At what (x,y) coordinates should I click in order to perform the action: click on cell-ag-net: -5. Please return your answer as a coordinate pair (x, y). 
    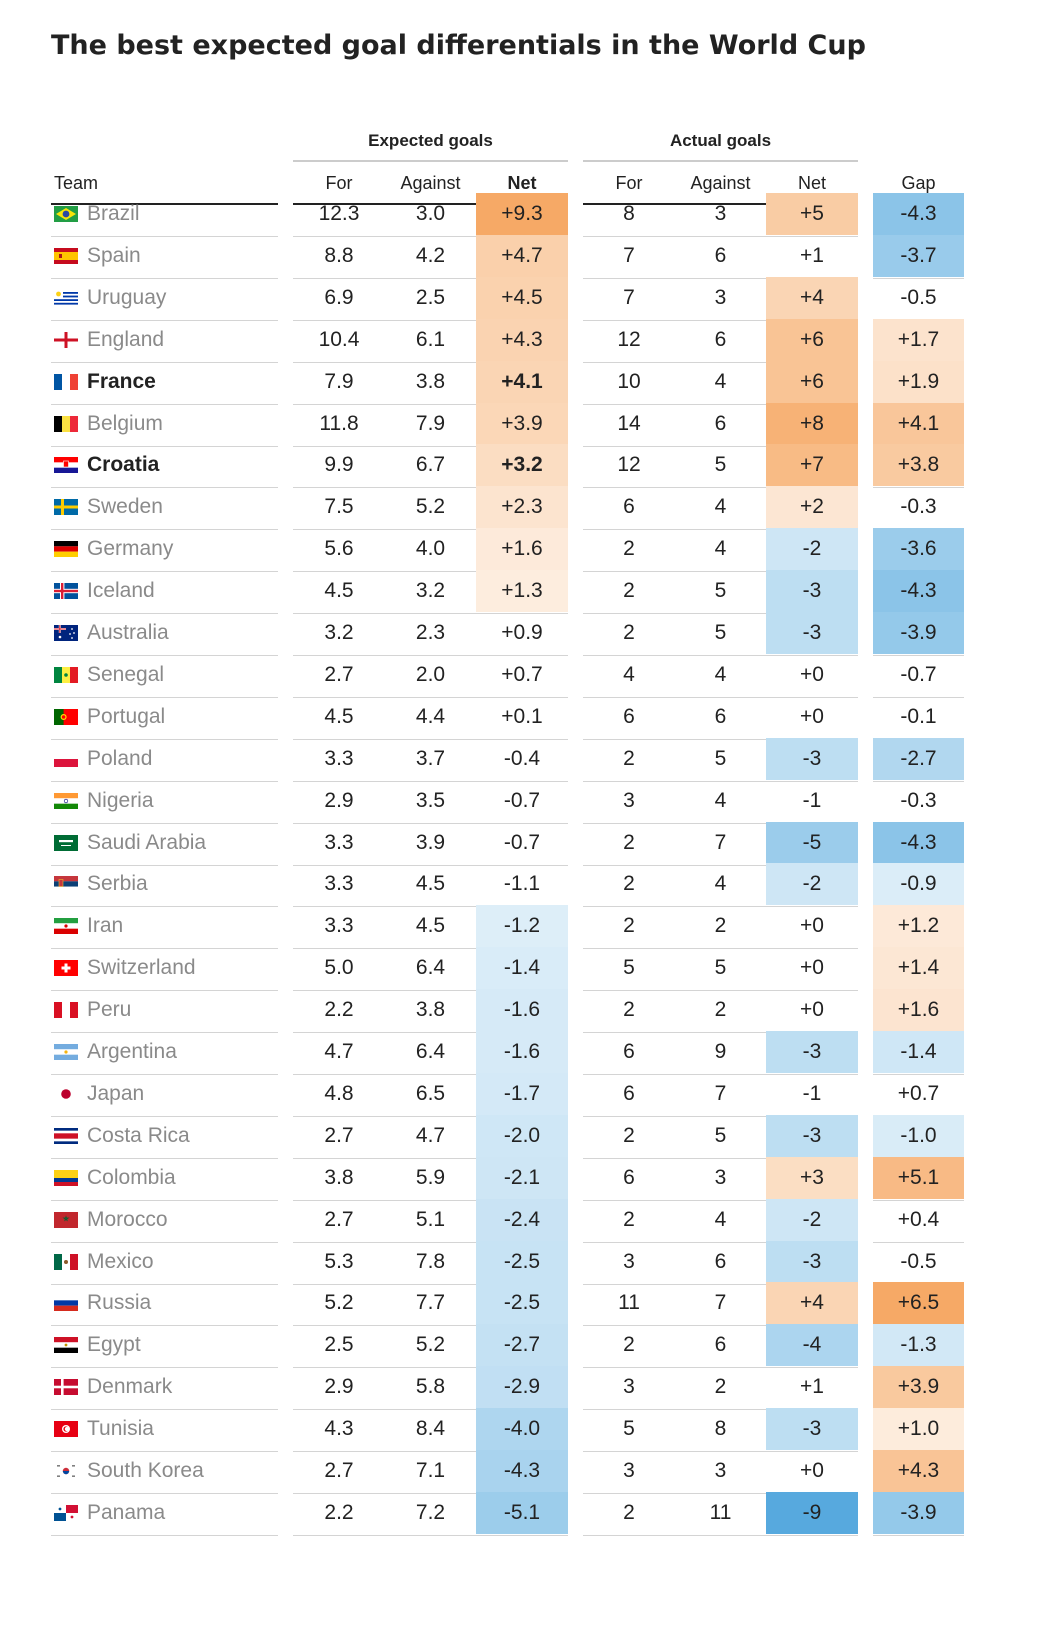
    Looking at the image, I should click on (812, 842).